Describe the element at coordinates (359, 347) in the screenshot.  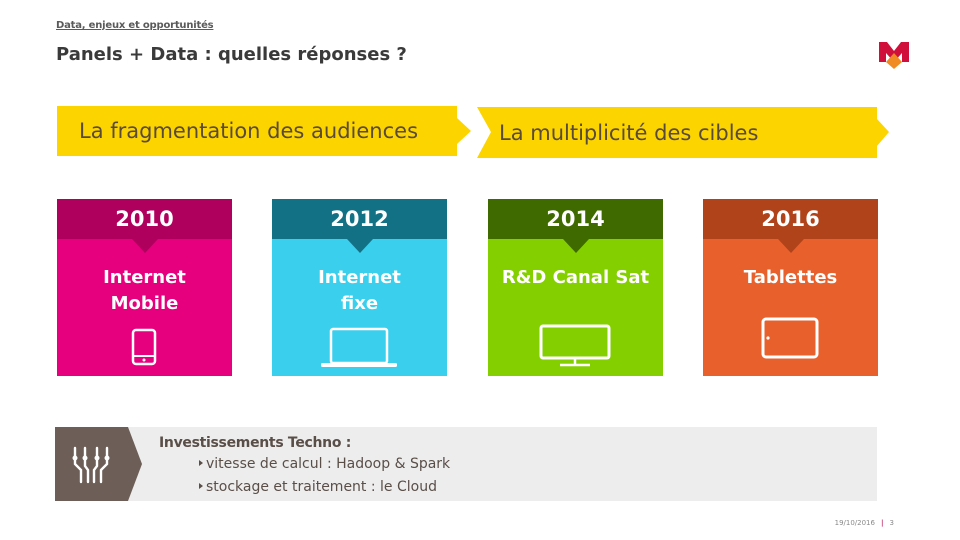
I see `laptop-icon` at that location.